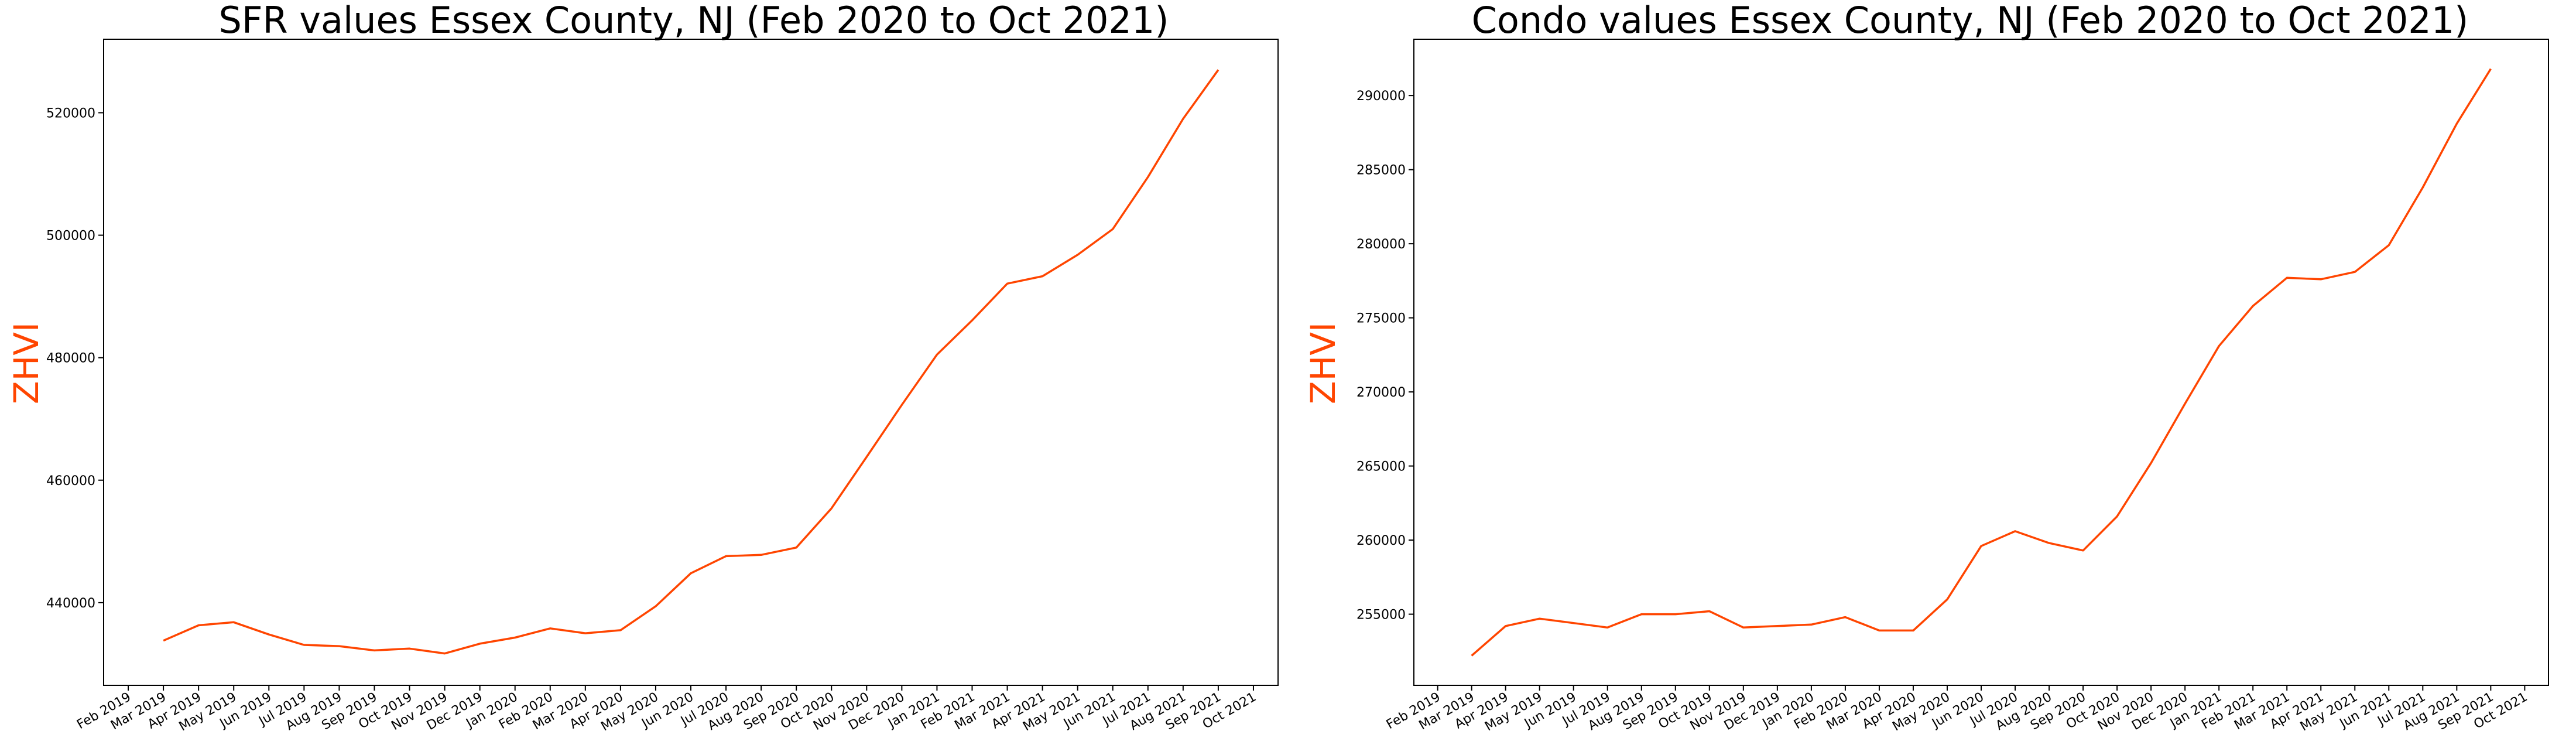  What do you see at coordinates (1381, 170) in the screenshot?
I see `y-tick-label: 285000` at bounding box center [1381, 170].